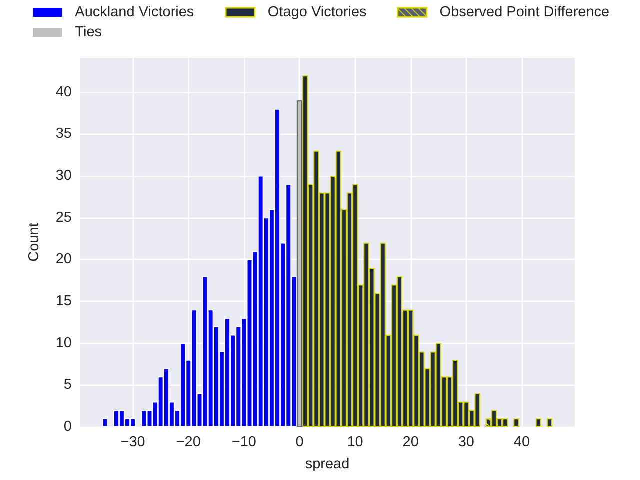 The image size is (640, 480). I want to click on x-tick-label: −30, so click(133, 442).